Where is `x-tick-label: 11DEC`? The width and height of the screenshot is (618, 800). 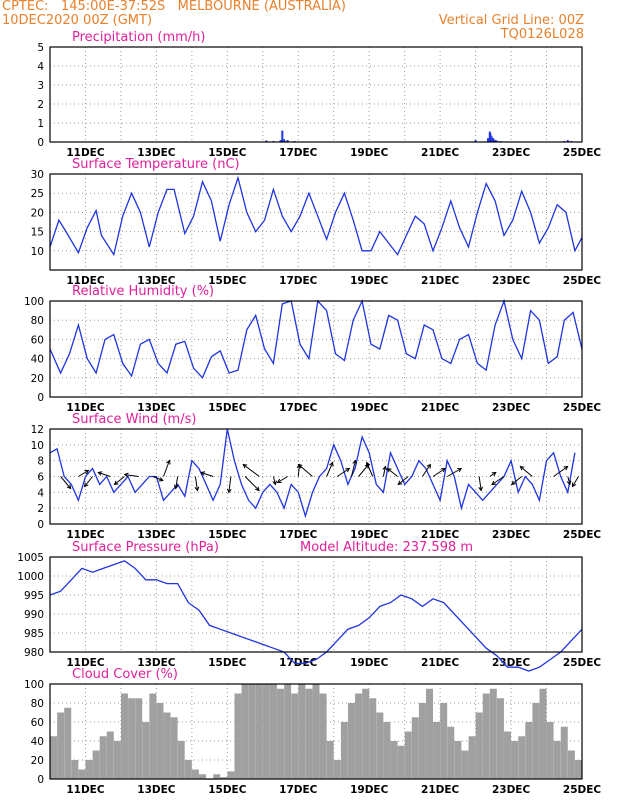 x-tick-label: 11DEC is located at coordinates (85, 790).